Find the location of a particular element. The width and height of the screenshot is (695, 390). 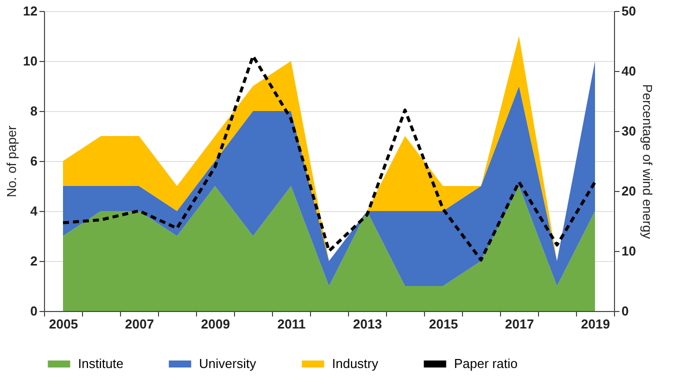

y-tick-label: 2 is located at coordinates (34, 261).